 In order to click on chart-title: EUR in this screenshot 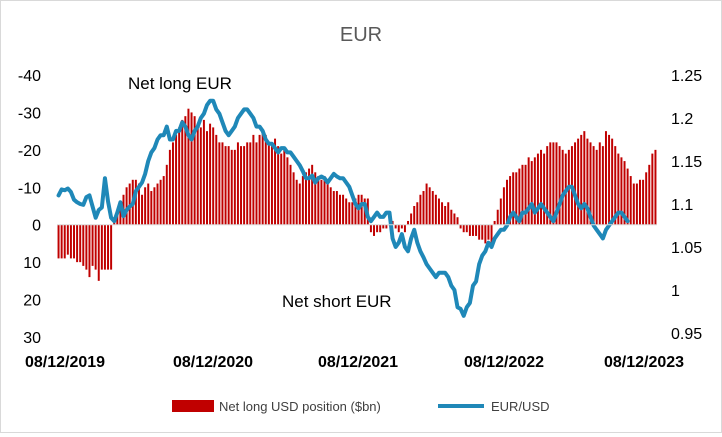, I will do `click(361, 35)`.